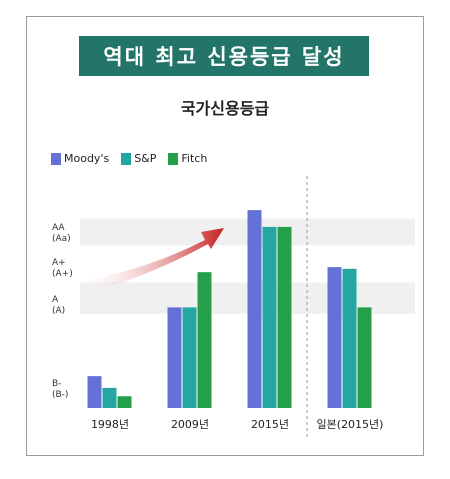  What do you see at coordinates (145, 158) in the screenshot?
I see `legend-label-sp: S&P` at bounding box center [145, 158].